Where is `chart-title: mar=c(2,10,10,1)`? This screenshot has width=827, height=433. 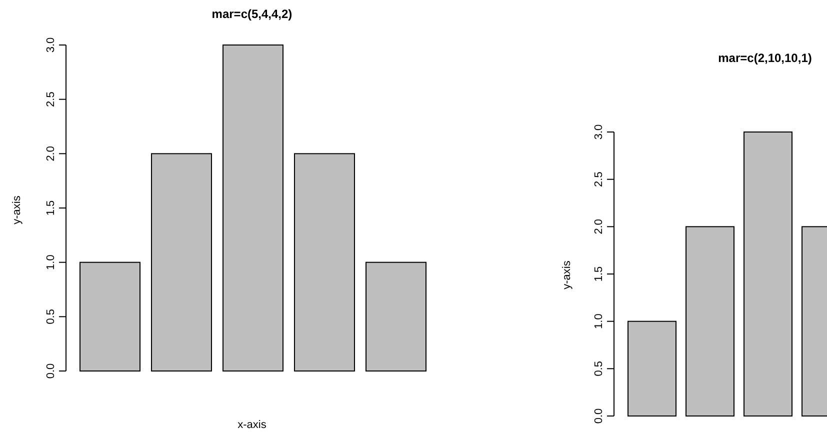
chart-title: mar=c(2,10,10,1) is located at coordinates (765, 58).